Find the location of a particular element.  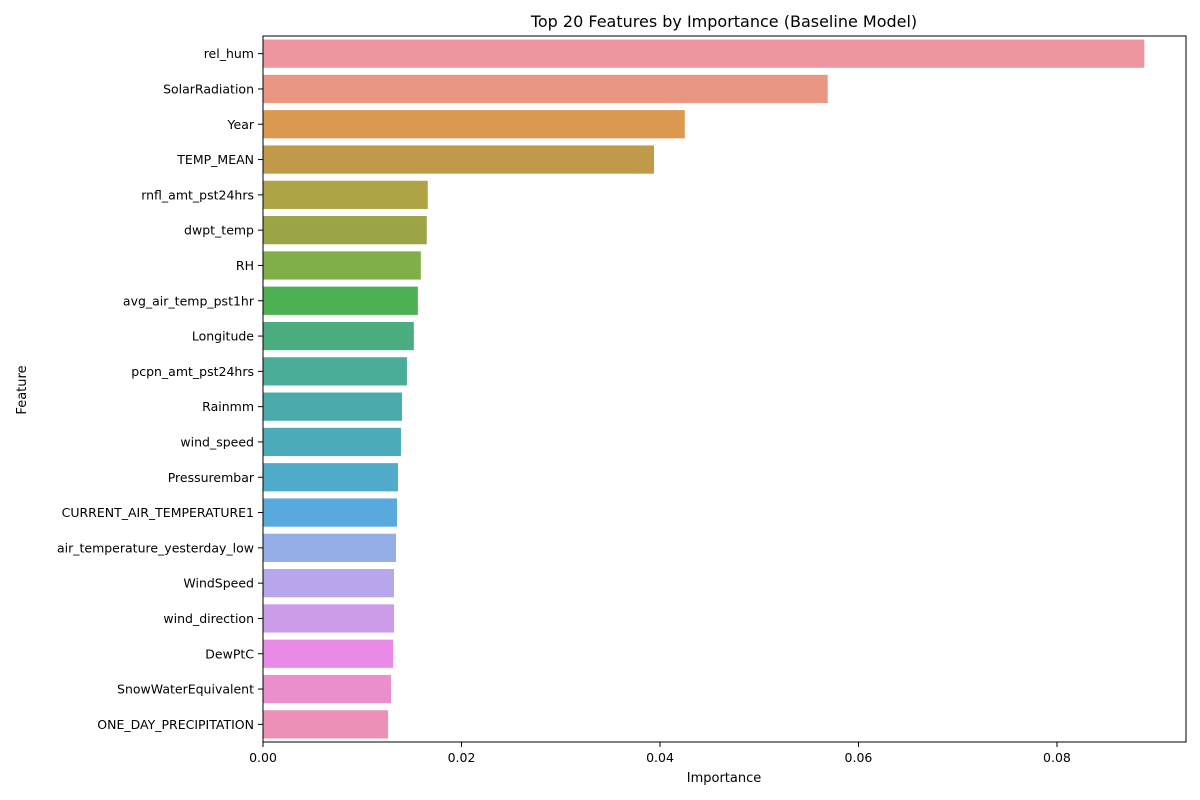

bar-rel_hum is located at coordinates (704, 53).